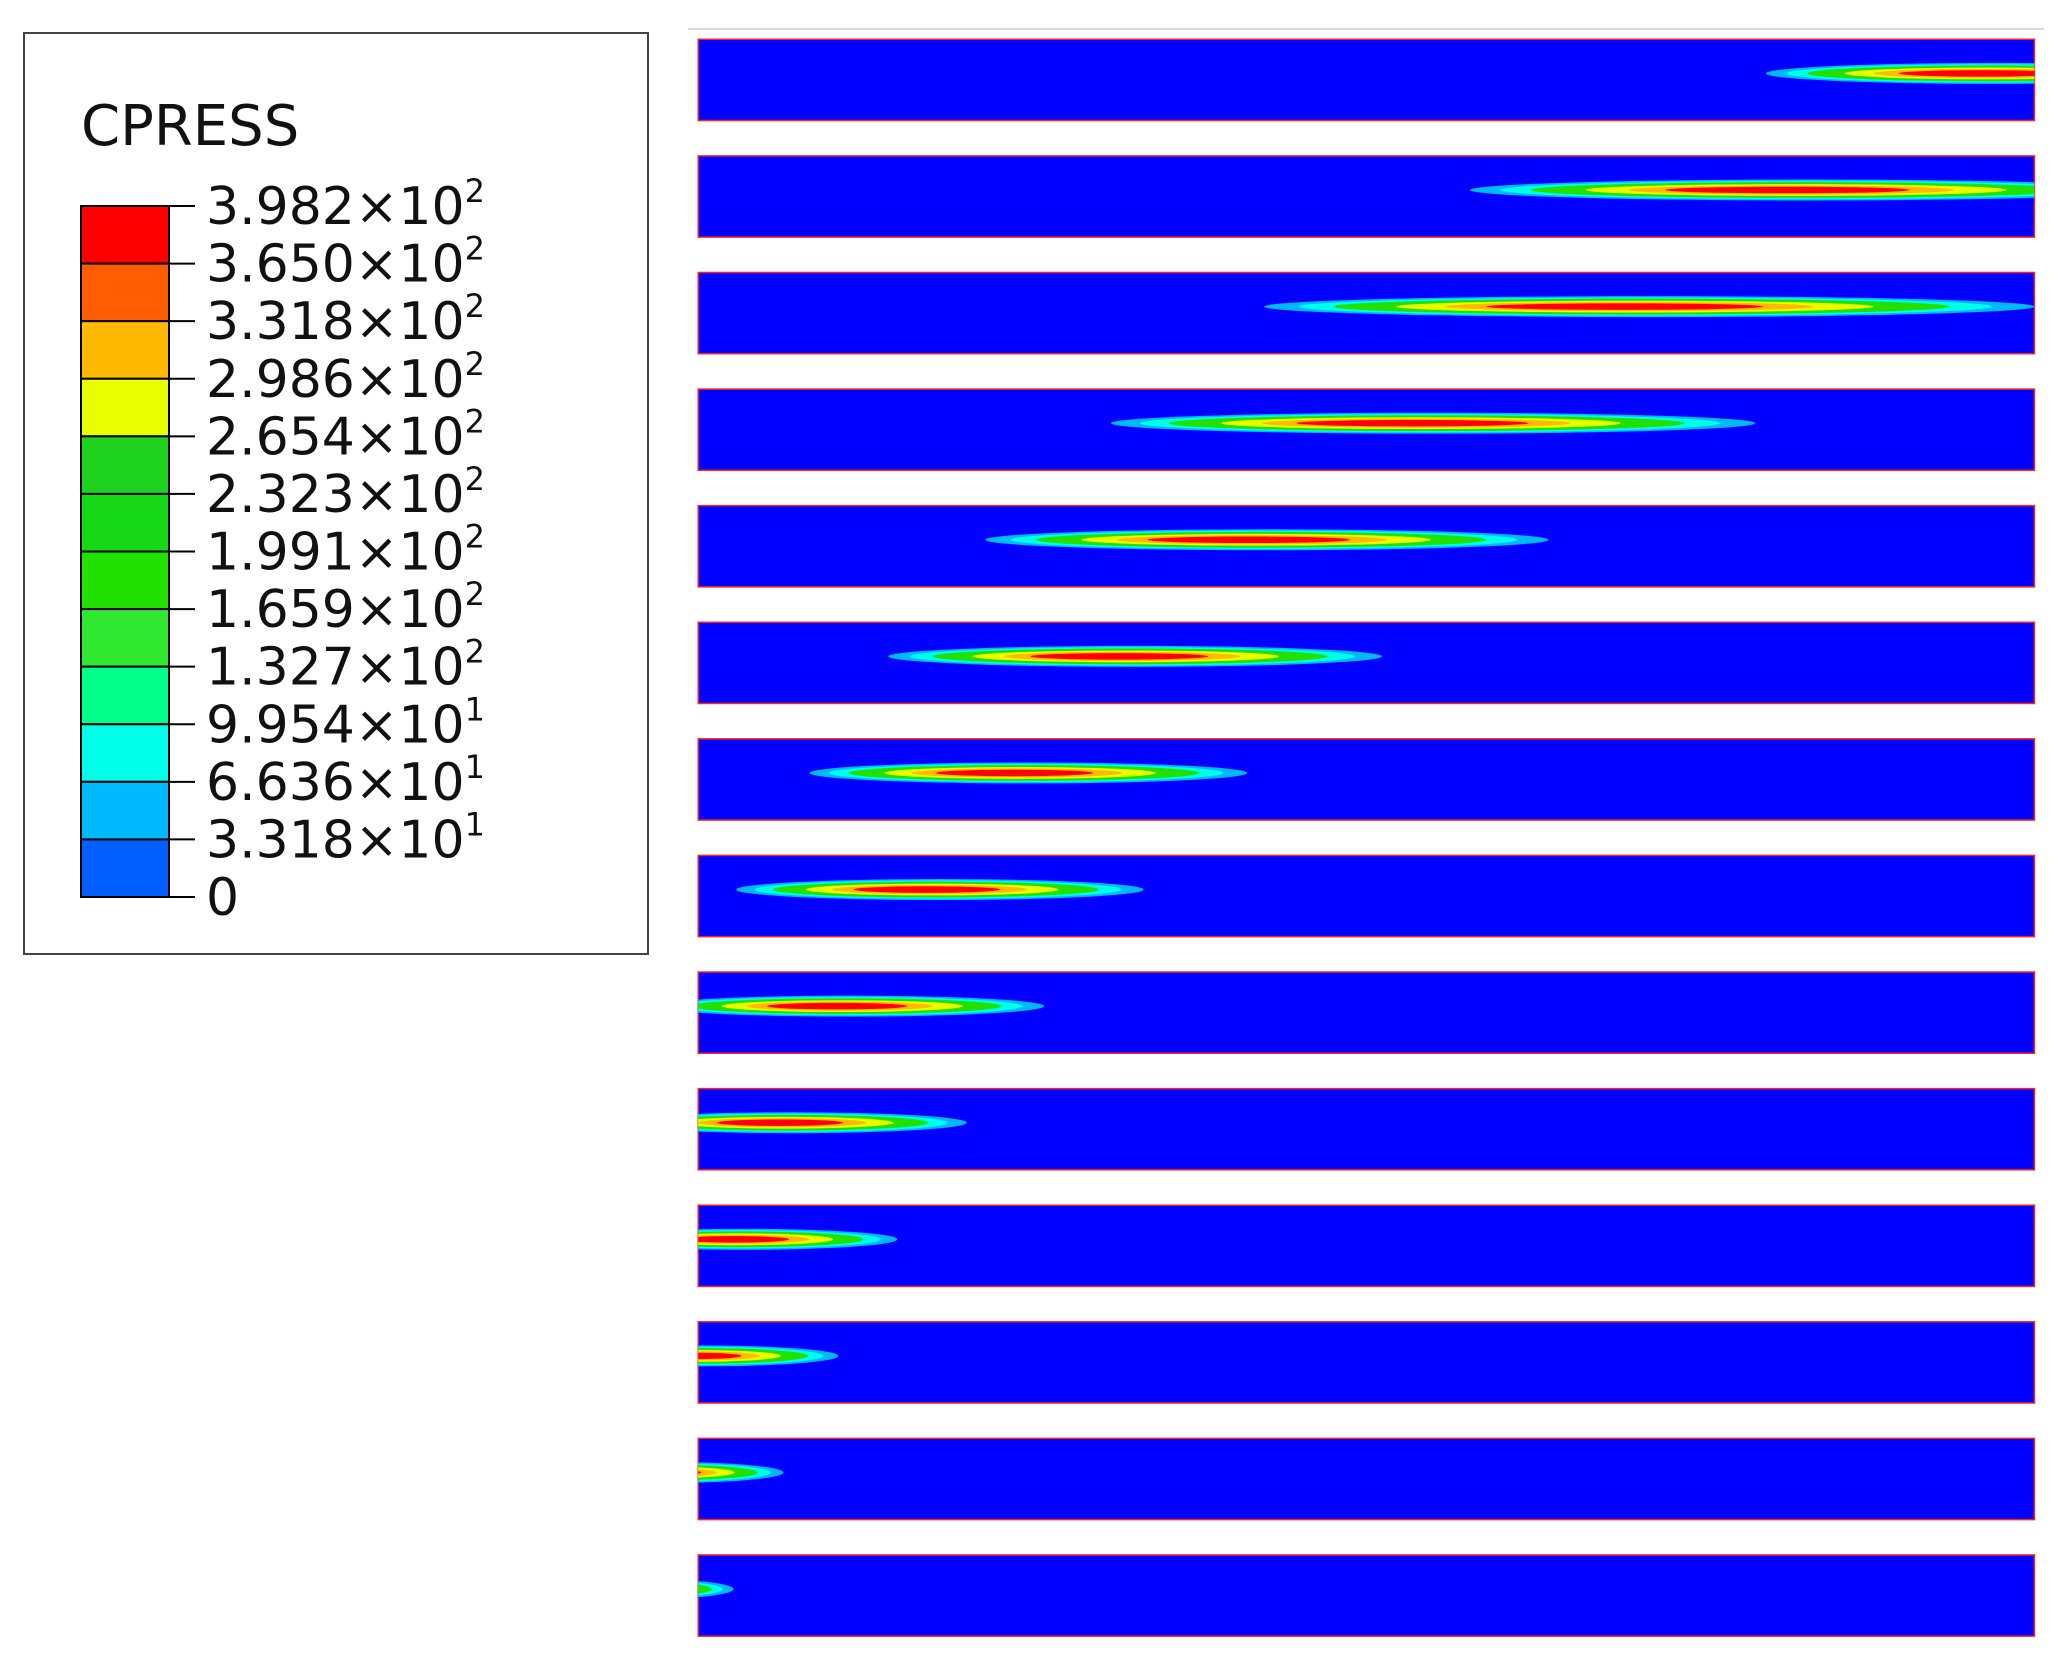 This screenshot has width=2054, height=1667. I want to click on legend-label: 3.650×102, so click(345, 262).